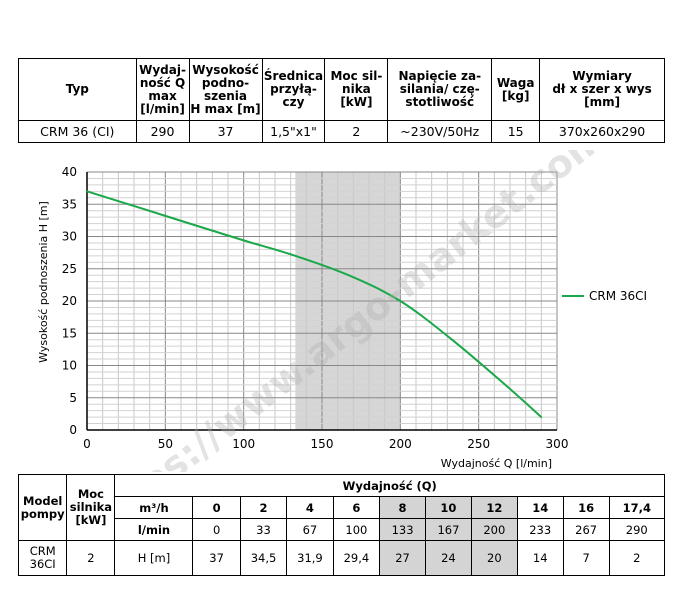 This screenshot has width=679, height=608. I want to click on spec-value-power: 2, so click(356, 131).